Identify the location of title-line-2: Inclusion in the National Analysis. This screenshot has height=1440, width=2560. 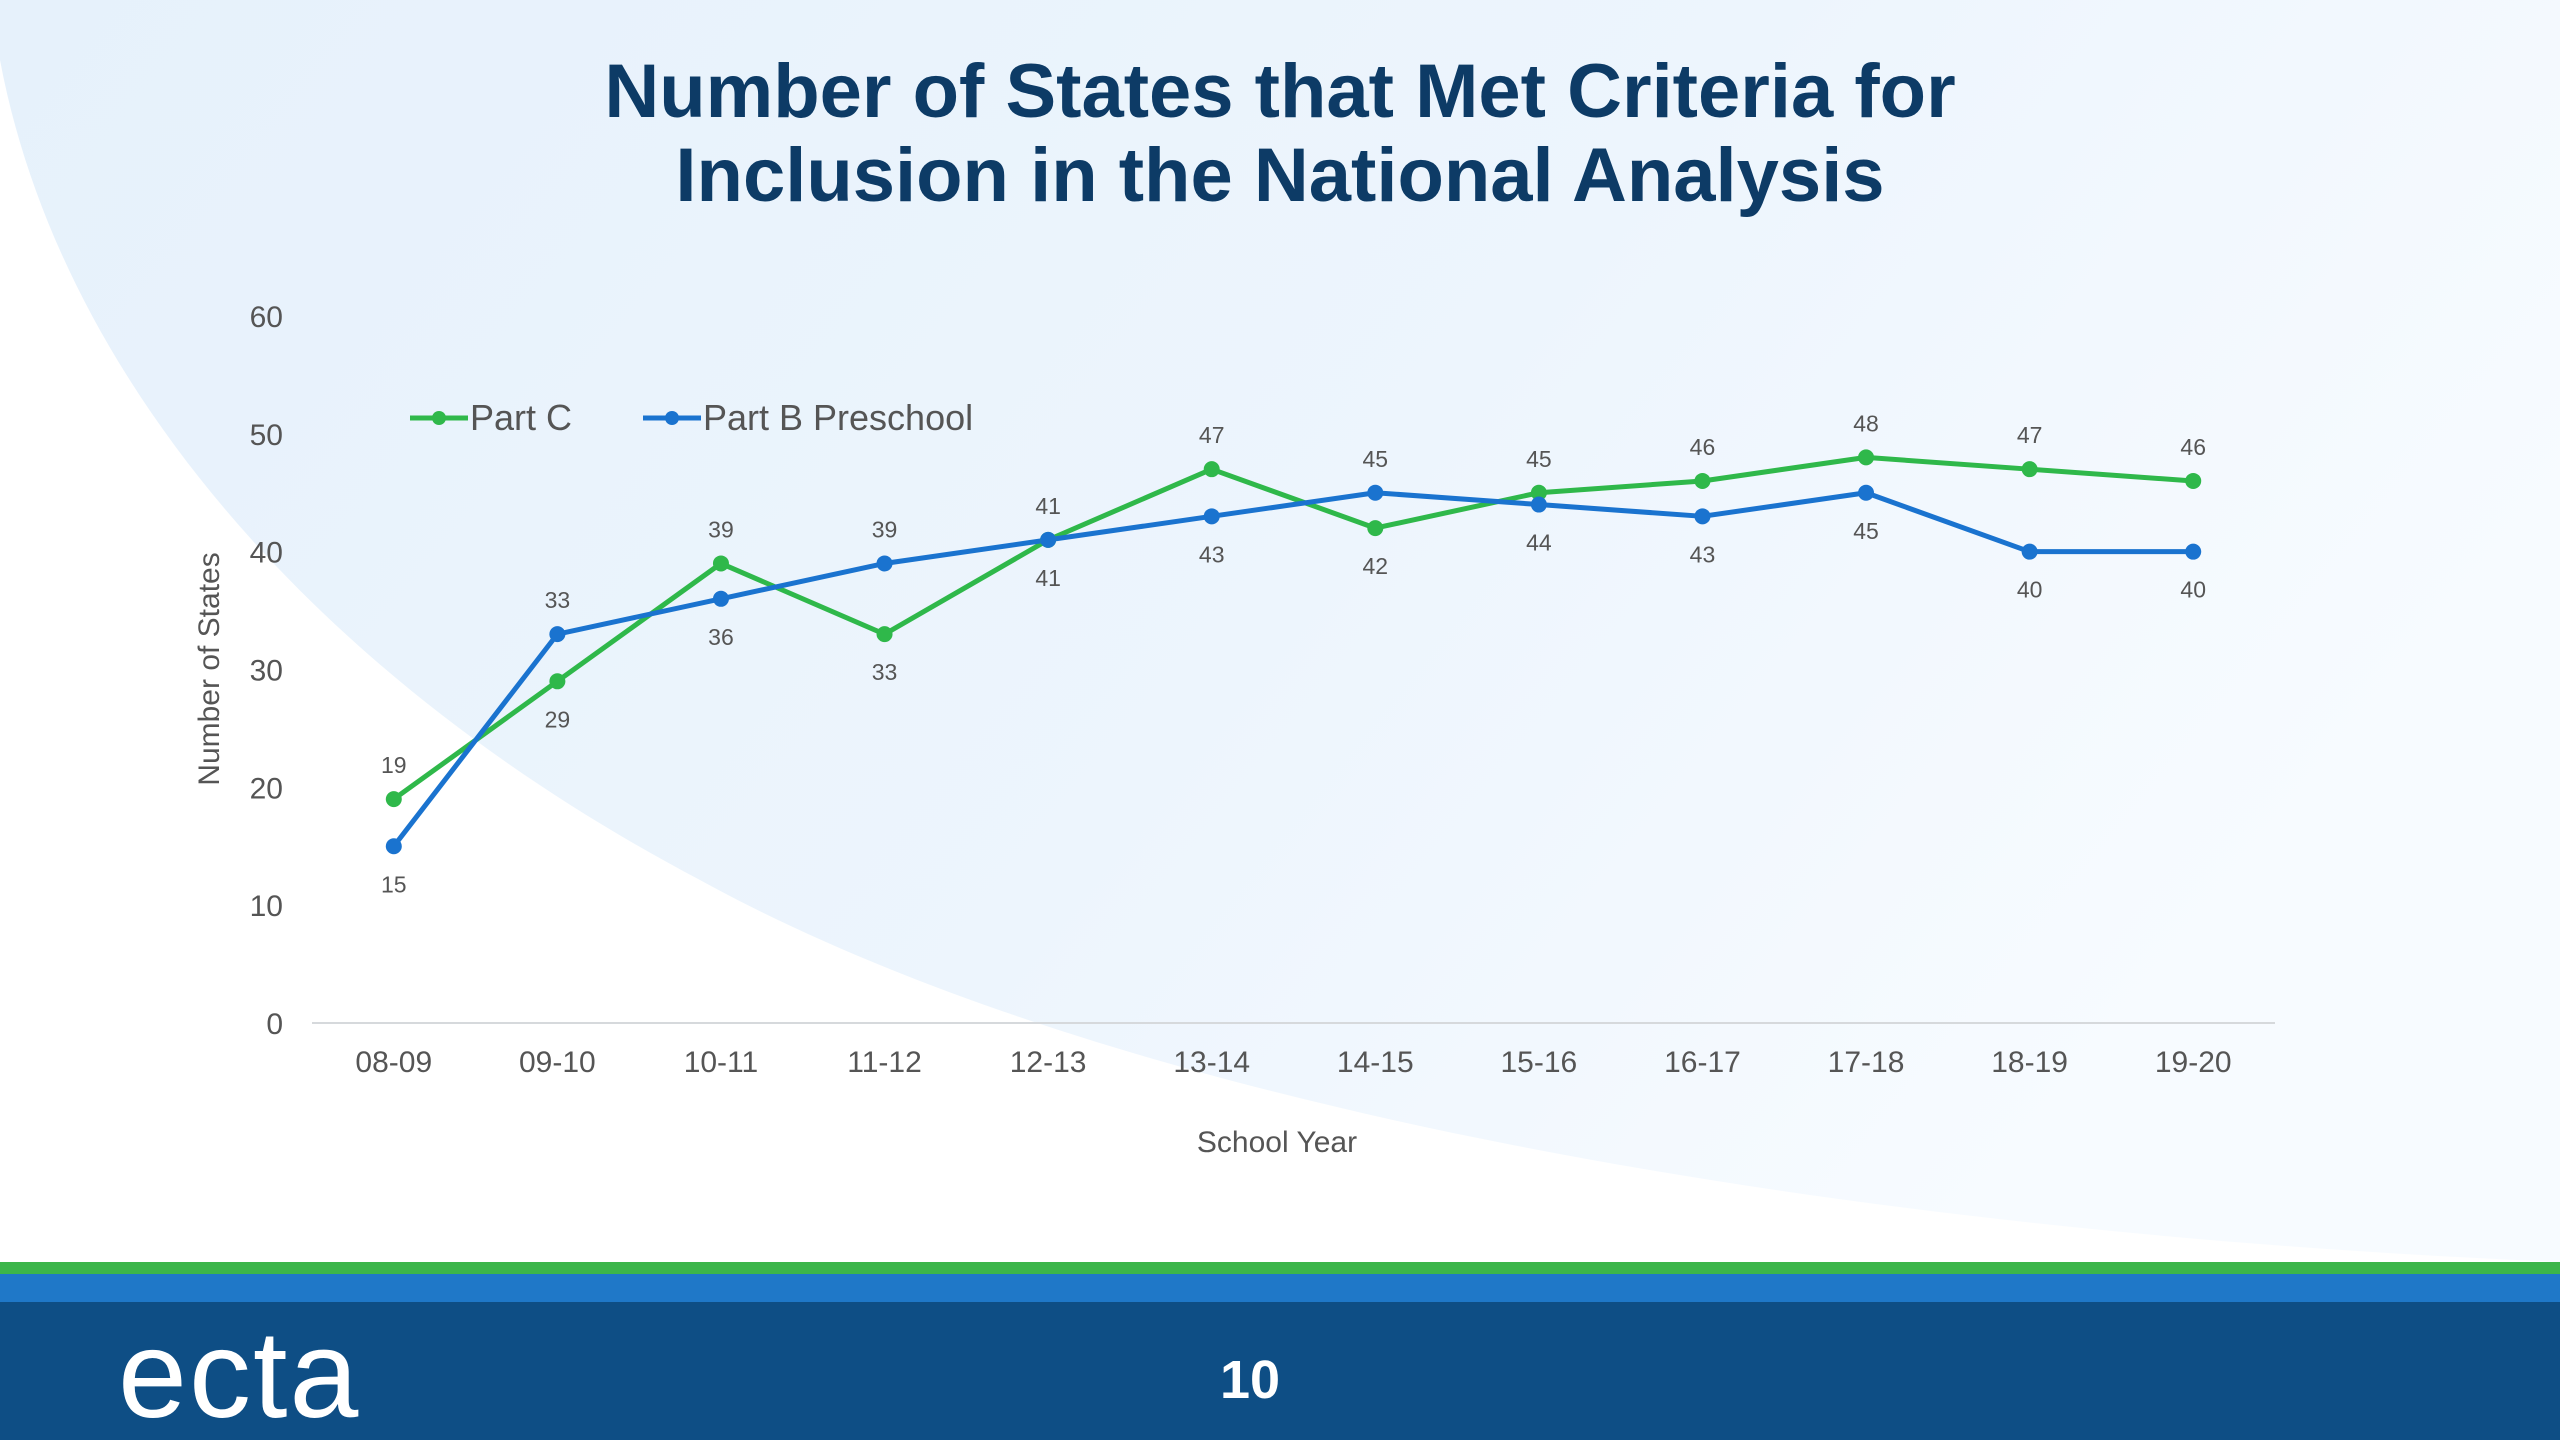
(1280, 175).